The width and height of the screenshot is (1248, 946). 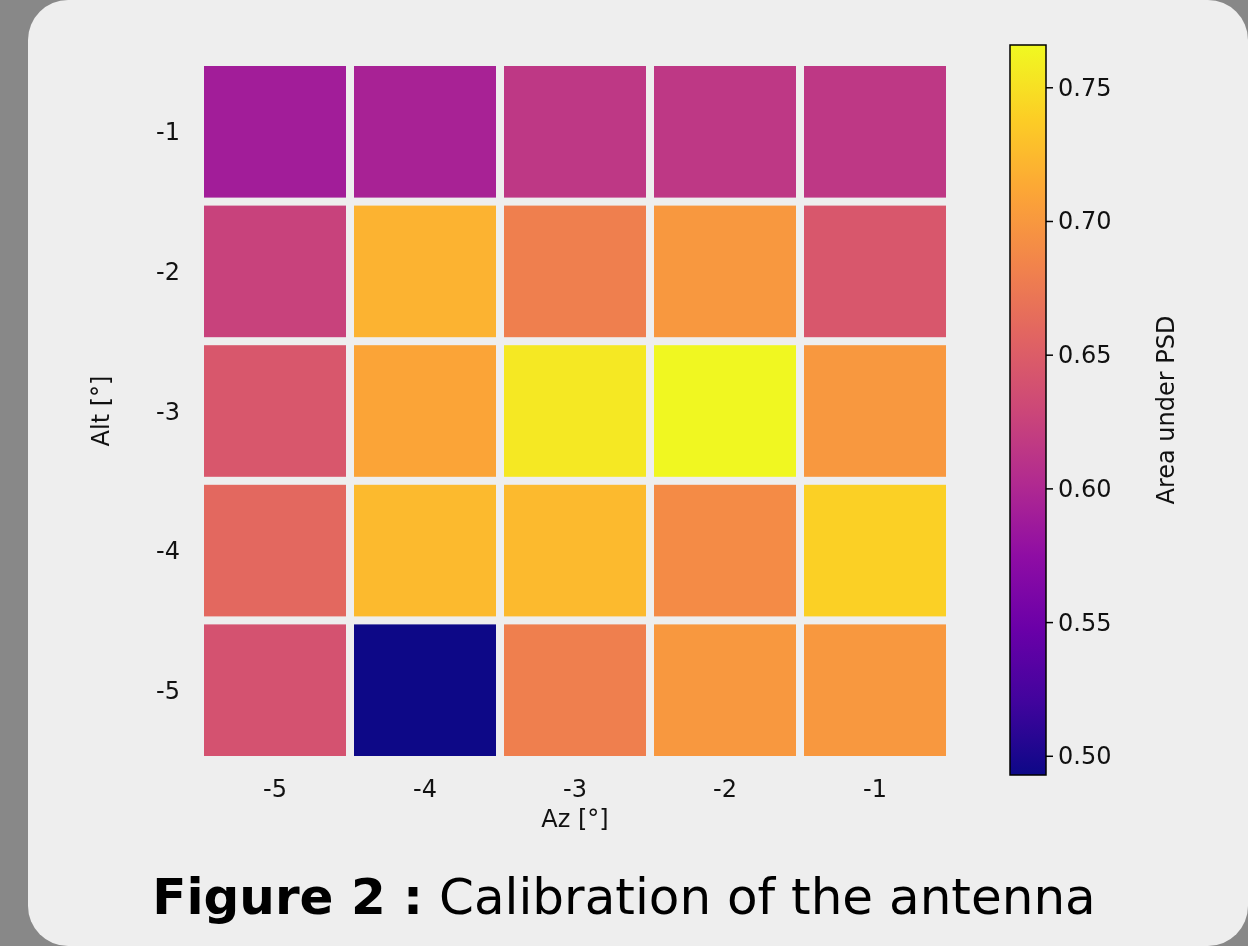 What do you see at coordinates (575, 789) in the screenshot?
I see `x-tick-label: -3` at bounding box center [575, 789].